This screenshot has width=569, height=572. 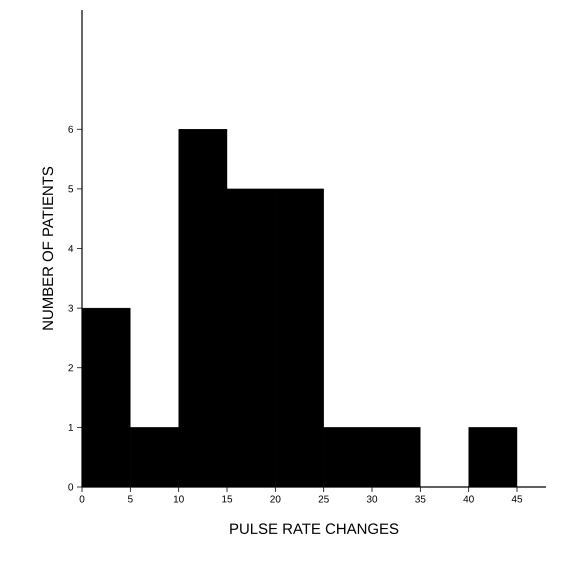 I want to click on x-axis-title: PULSE RATE CHANGES, so click(x=314, y=528).